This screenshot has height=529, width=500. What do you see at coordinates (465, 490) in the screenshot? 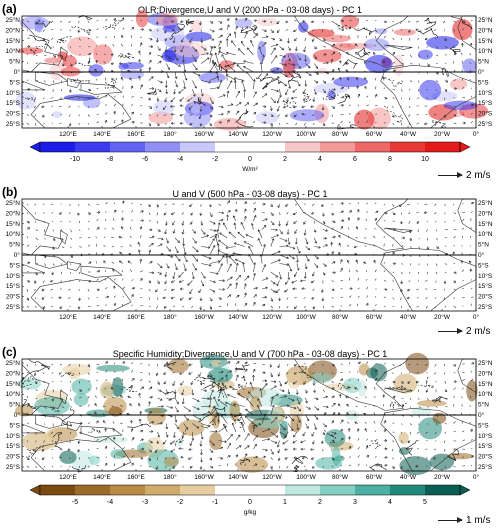
I see `colorbar-extend-right` at bounding box center [465, 490].